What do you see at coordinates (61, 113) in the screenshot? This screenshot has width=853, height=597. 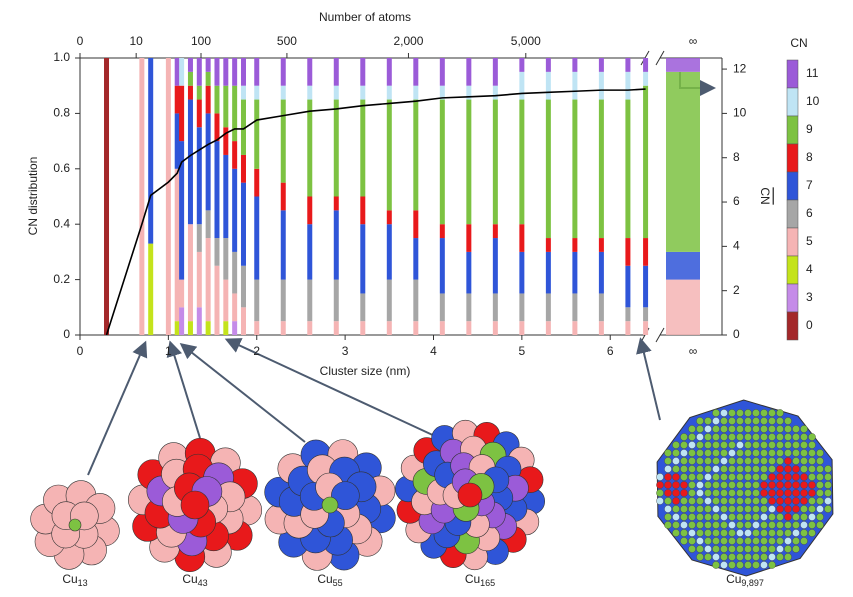 I see `y-tick-label: 0.8` at bounding box center [61, 113].